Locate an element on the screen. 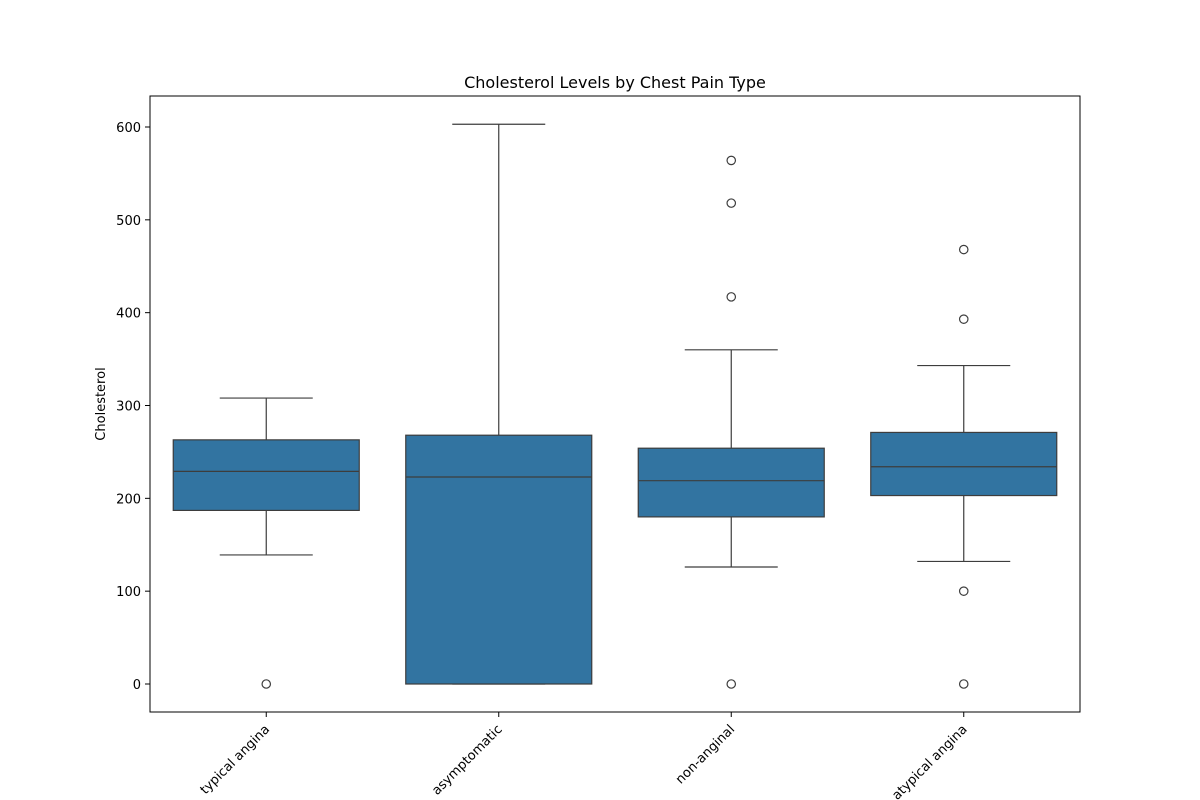 The height and width of the screenshot is (800, 1200). box-non-anginal is located at coordinates (731, 482).